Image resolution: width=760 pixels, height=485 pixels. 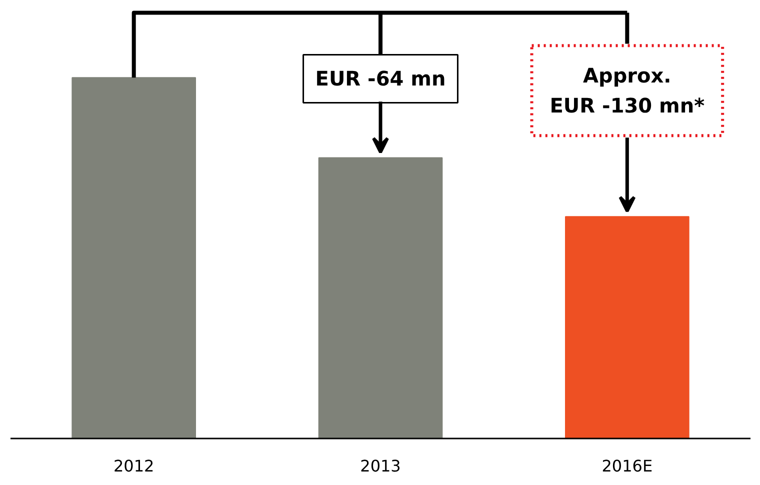 What do you see at coordinates (628, 91) in the screenshot?
I see `annotation: Approx. EUR -130 mn*` at bounding box center [628, 91].